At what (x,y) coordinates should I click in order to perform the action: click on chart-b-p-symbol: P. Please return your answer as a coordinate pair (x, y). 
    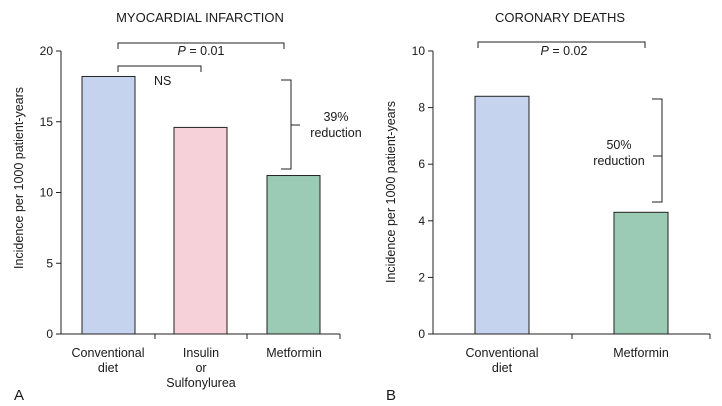
    Looking at the image, I should click on (545, 51).